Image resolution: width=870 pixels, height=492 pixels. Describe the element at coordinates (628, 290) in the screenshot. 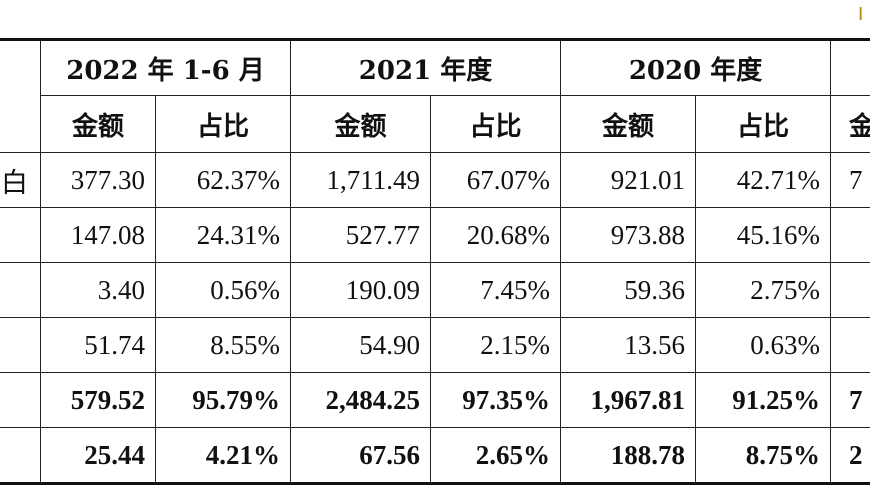

I see `amount-cell: 59.36` at that location.